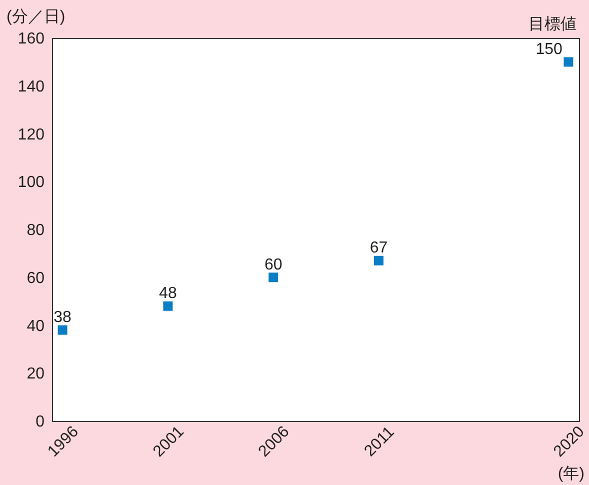  Describe the element at coordinates (379, 248) in the screenshot. I see `data-label: 67` at that location.